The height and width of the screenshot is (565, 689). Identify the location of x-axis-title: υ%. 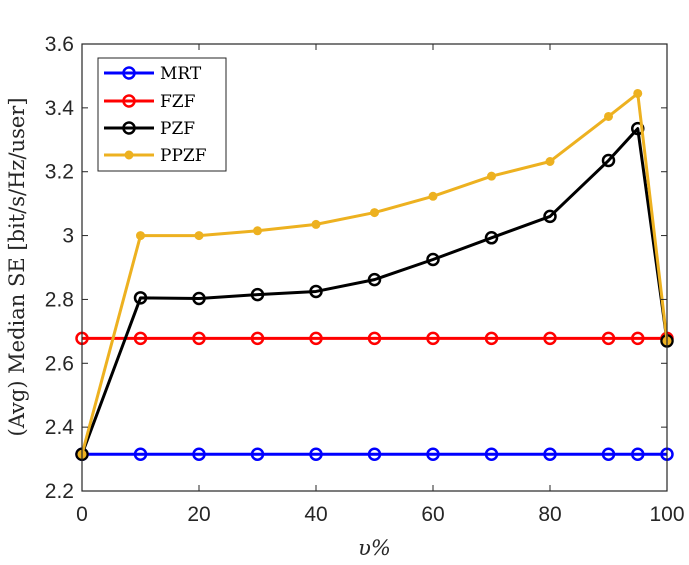
(374, 548).